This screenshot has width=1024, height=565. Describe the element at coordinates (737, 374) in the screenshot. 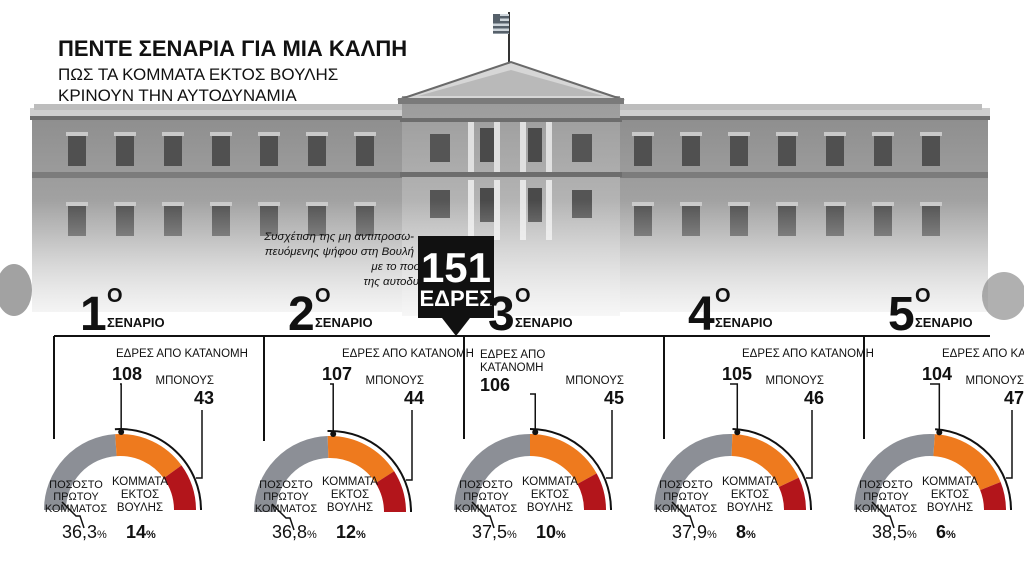

I see `allocation-seats-value: 105` at that location.